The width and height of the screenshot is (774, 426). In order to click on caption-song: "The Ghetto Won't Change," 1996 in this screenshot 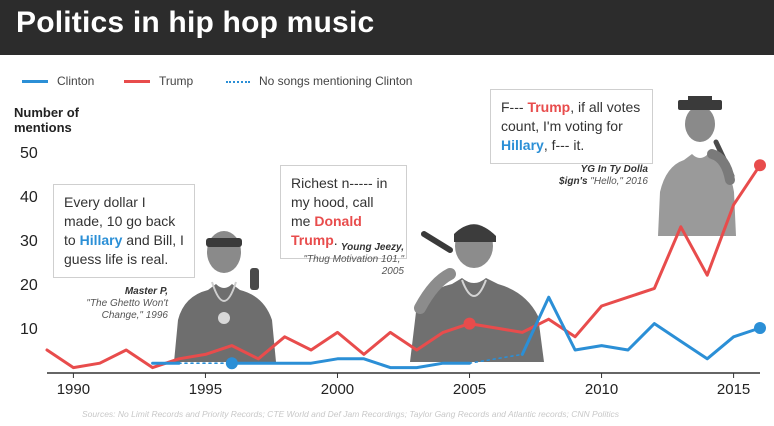, I will do `click(127, 309)`.